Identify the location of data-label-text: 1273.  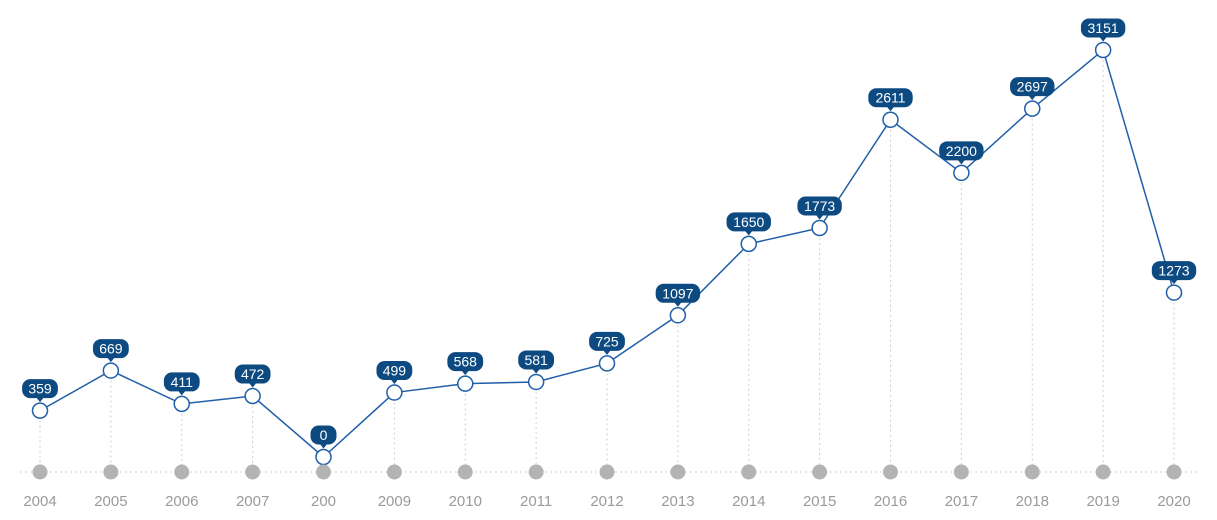
(1173, 271).